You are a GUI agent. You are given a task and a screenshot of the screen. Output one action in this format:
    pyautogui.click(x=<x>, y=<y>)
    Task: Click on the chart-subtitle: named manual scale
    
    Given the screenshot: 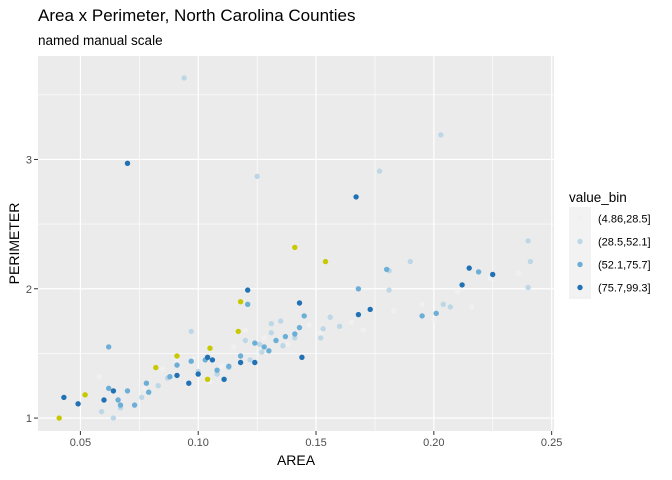 What is the action you would take?
    pyautogui.click(x=100, y=40)
    